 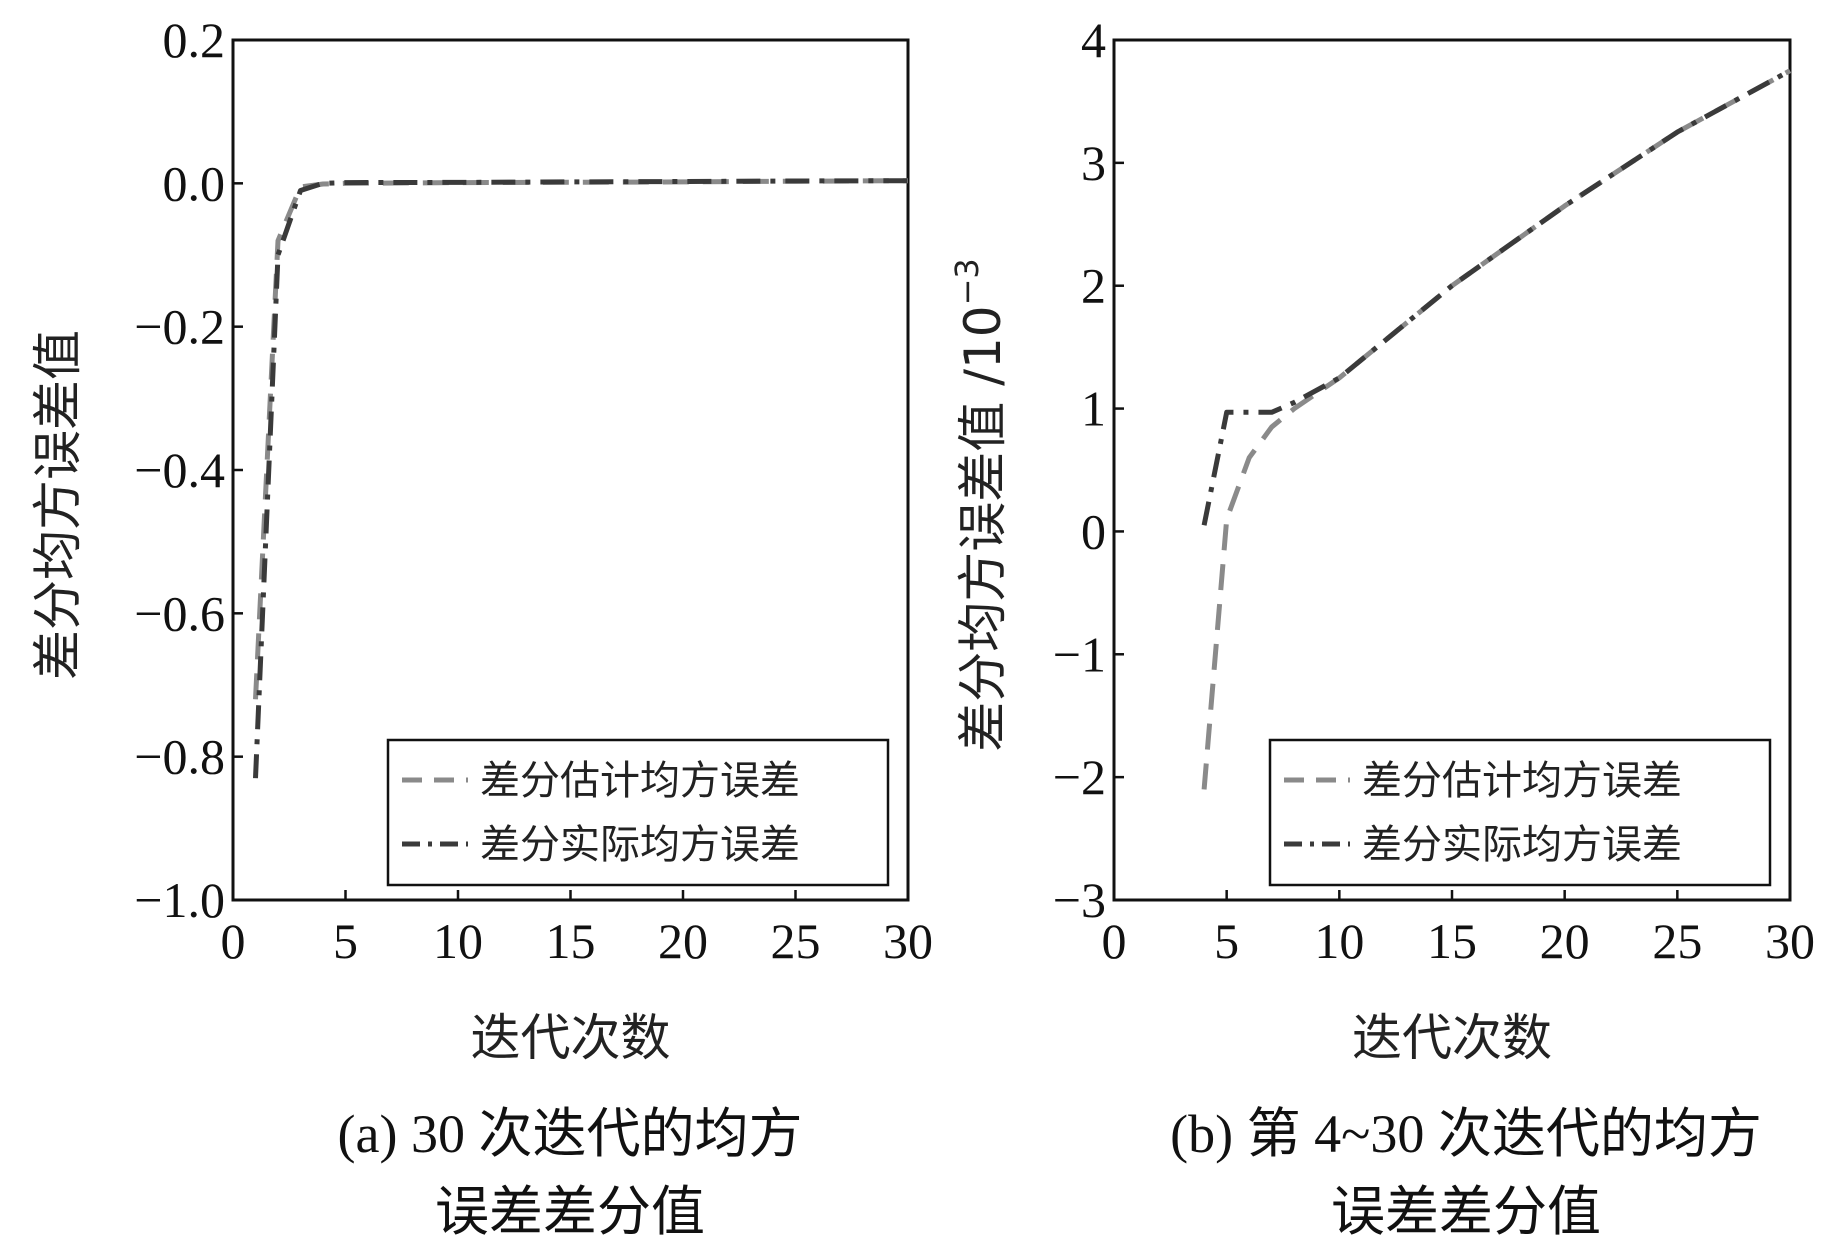 What do you see at coordinates (967, 281) in the screenshot?
I see `y-axis-label-exponent: −3` at bounding box center [967, 281].